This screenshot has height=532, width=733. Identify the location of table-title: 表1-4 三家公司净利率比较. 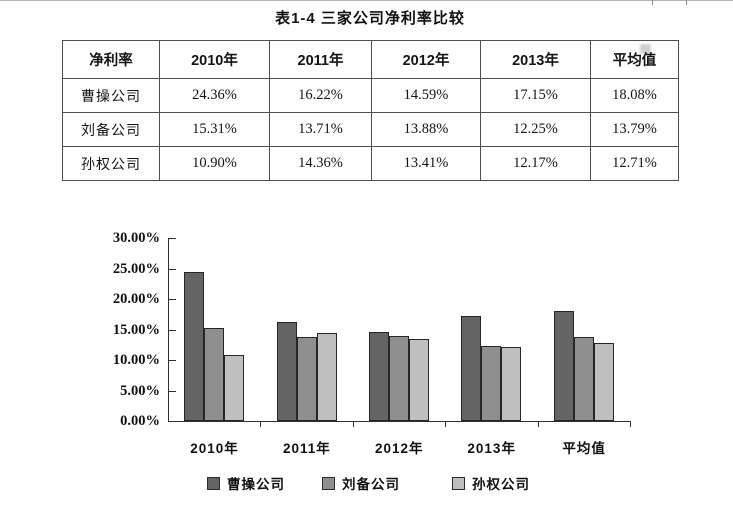
(370, 18).